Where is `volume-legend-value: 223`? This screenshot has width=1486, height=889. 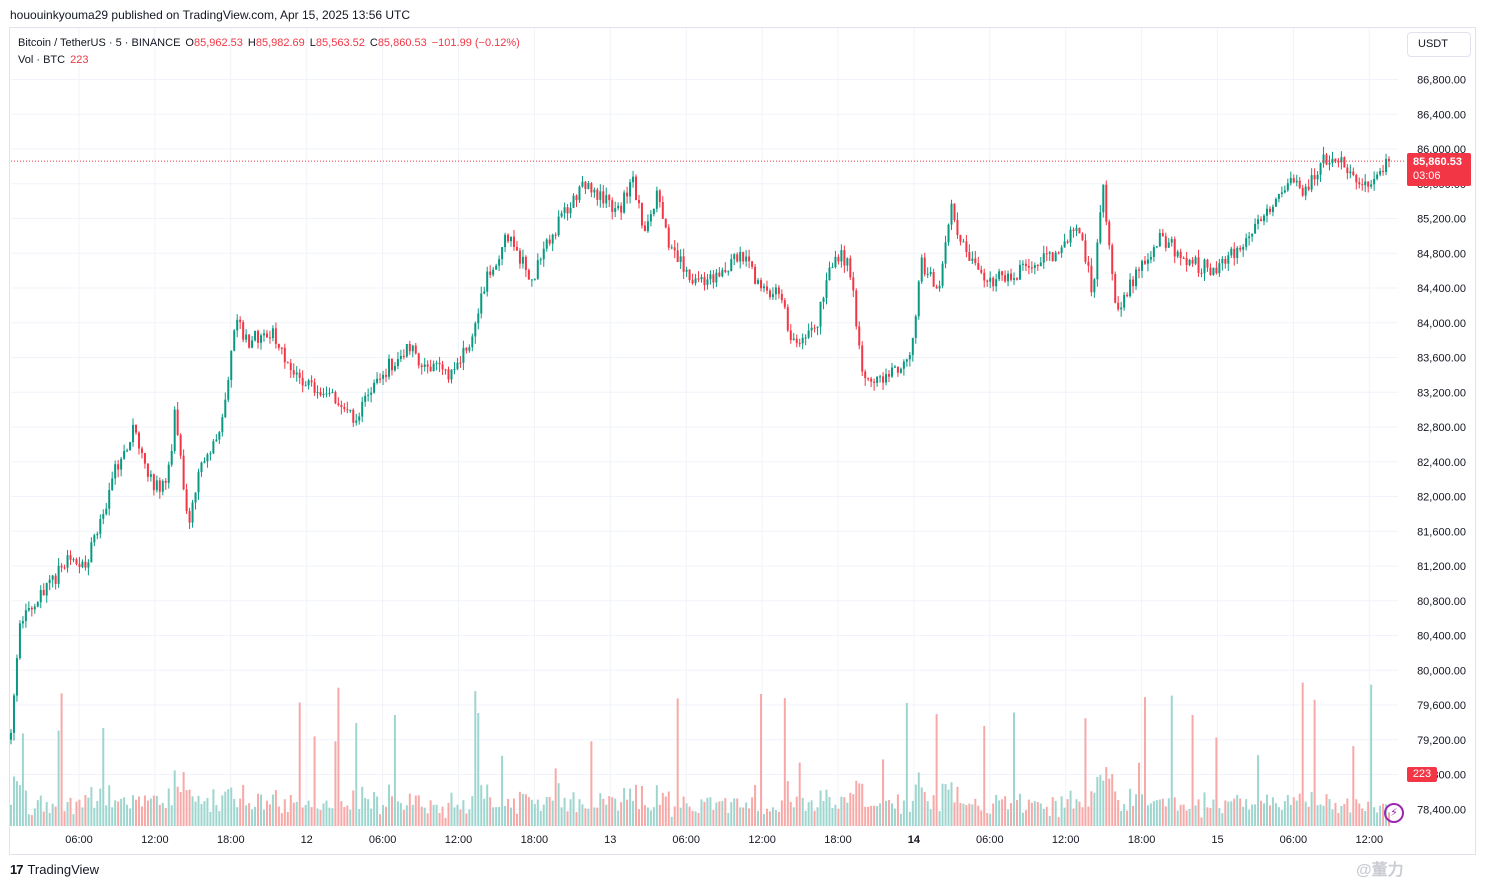
volume-legend-value: 223 is located at coordinates (79, 60).